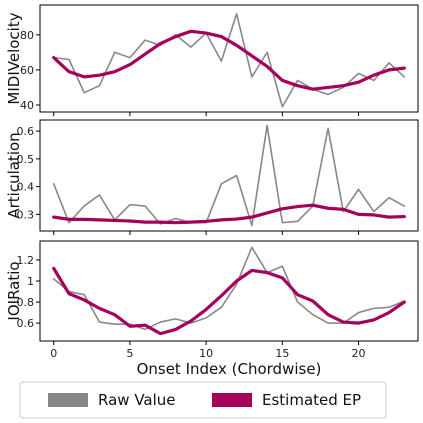 This screenshot has height=423, width=423. I want to click on x-tick-label: 0, so click(53, 353).